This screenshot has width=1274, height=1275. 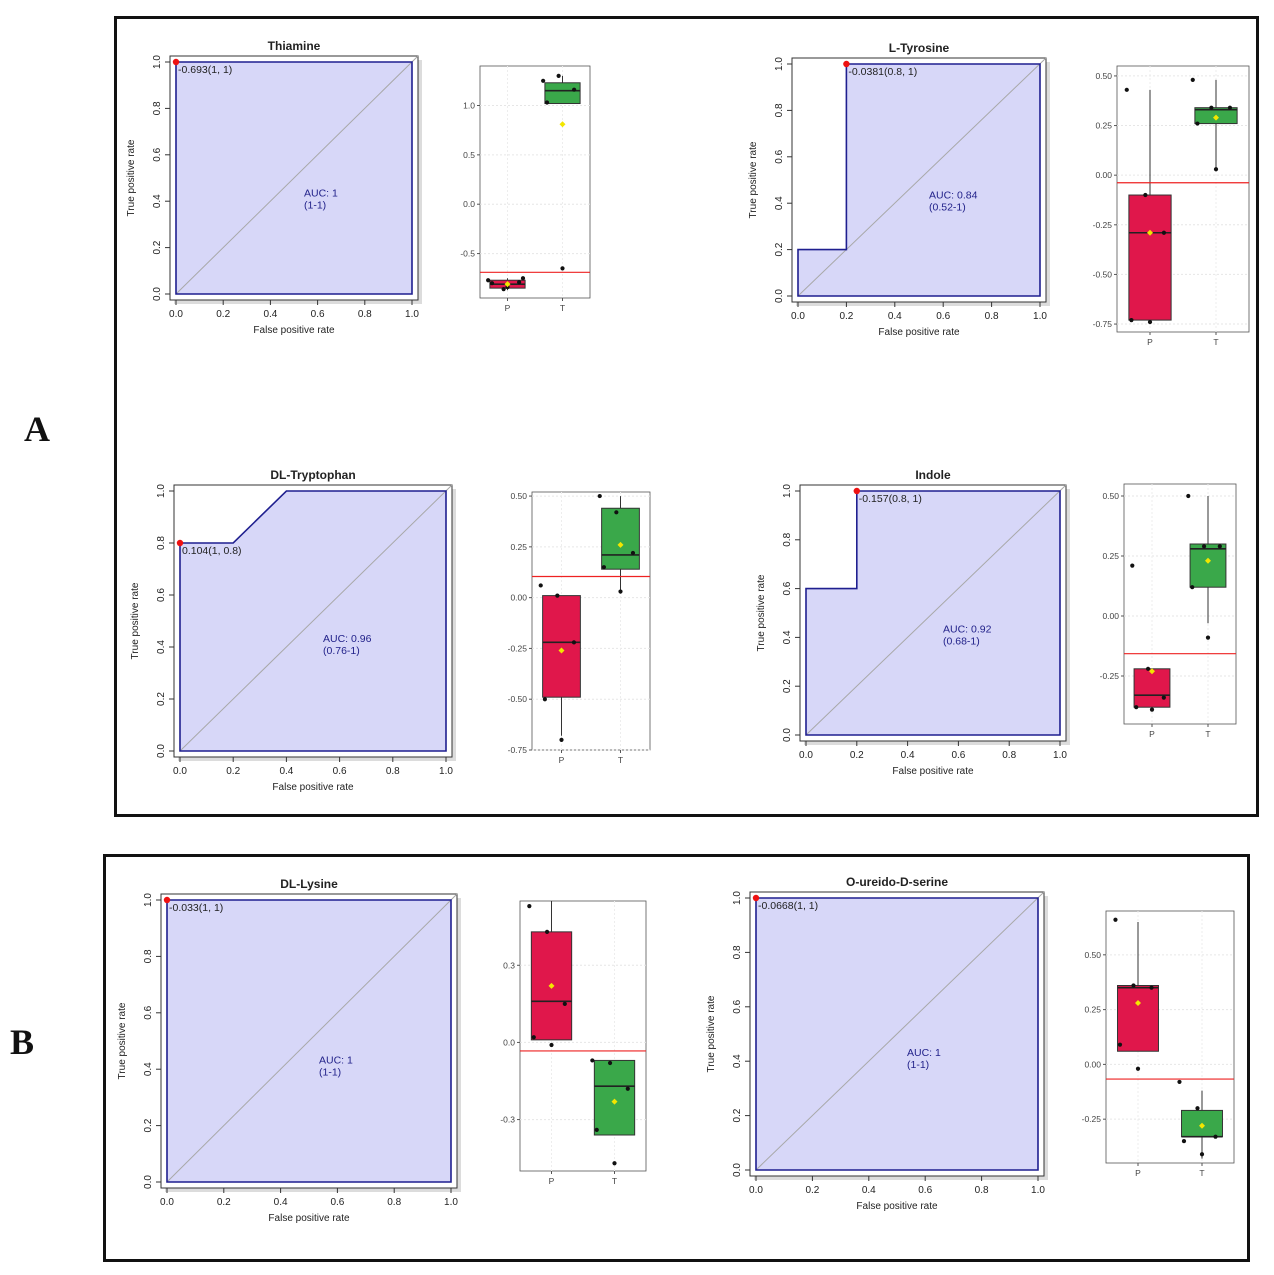 I want to click on auc-value-label: AUC: 0.84, so click(x=953, y=196).